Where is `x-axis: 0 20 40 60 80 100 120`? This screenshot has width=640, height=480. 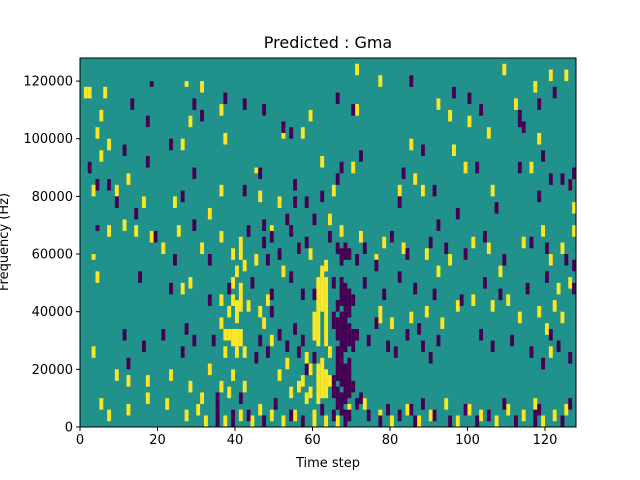 x-axis: 0 20 40 60 80 100 120 is located at coordinates (316, 437).